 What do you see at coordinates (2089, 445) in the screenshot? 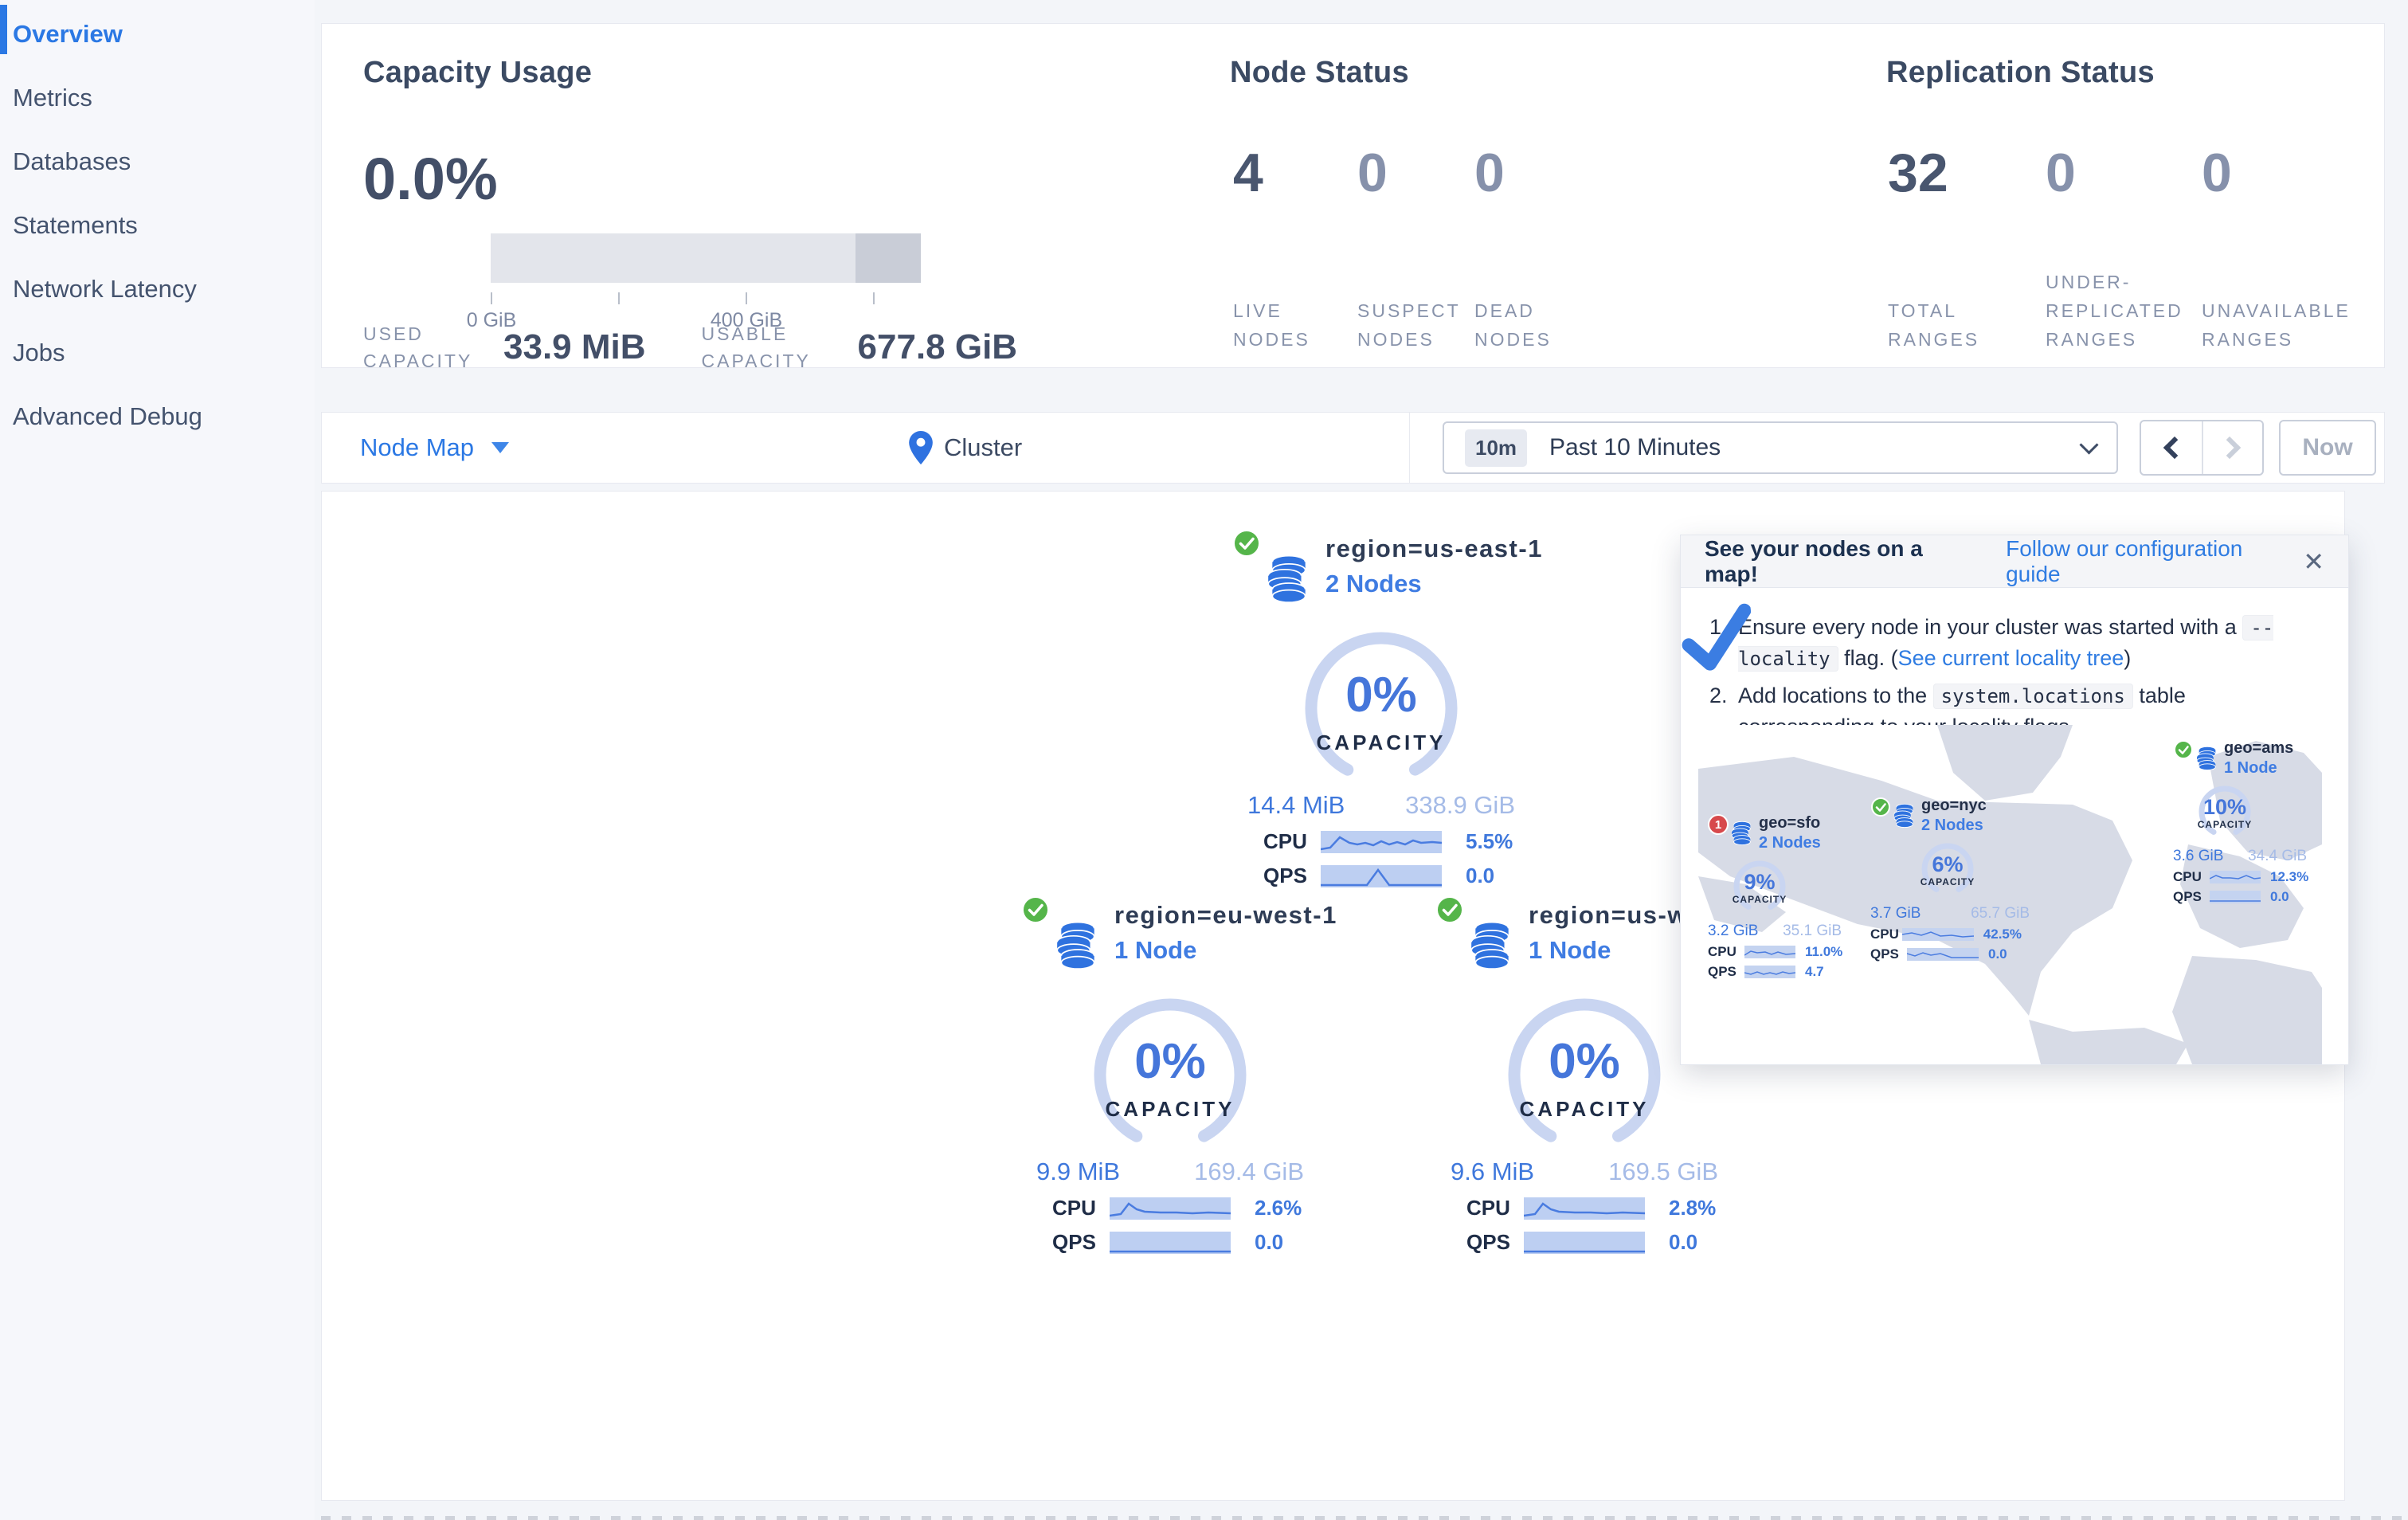
I see `chevron-down-icon` at bounding box center [2089, 445].